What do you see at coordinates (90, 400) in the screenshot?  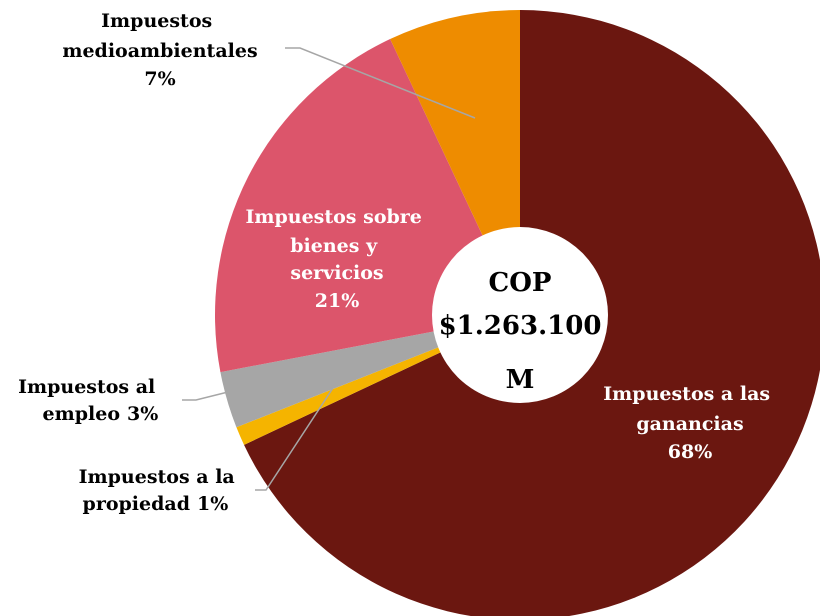 I see `slice-label: Impuestos al empleo` at bounding box center [90, 400].